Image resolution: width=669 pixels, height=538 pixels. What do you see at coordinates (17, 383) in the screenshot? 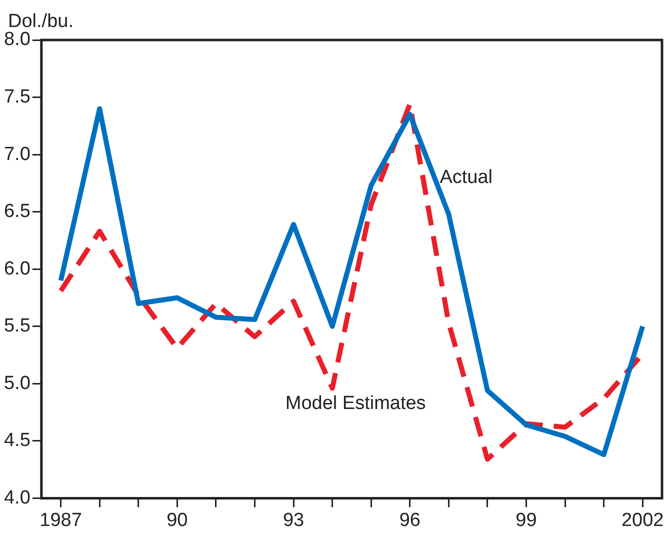
I see `y-tick-label: 5.0` at bounding box center [17, 383].